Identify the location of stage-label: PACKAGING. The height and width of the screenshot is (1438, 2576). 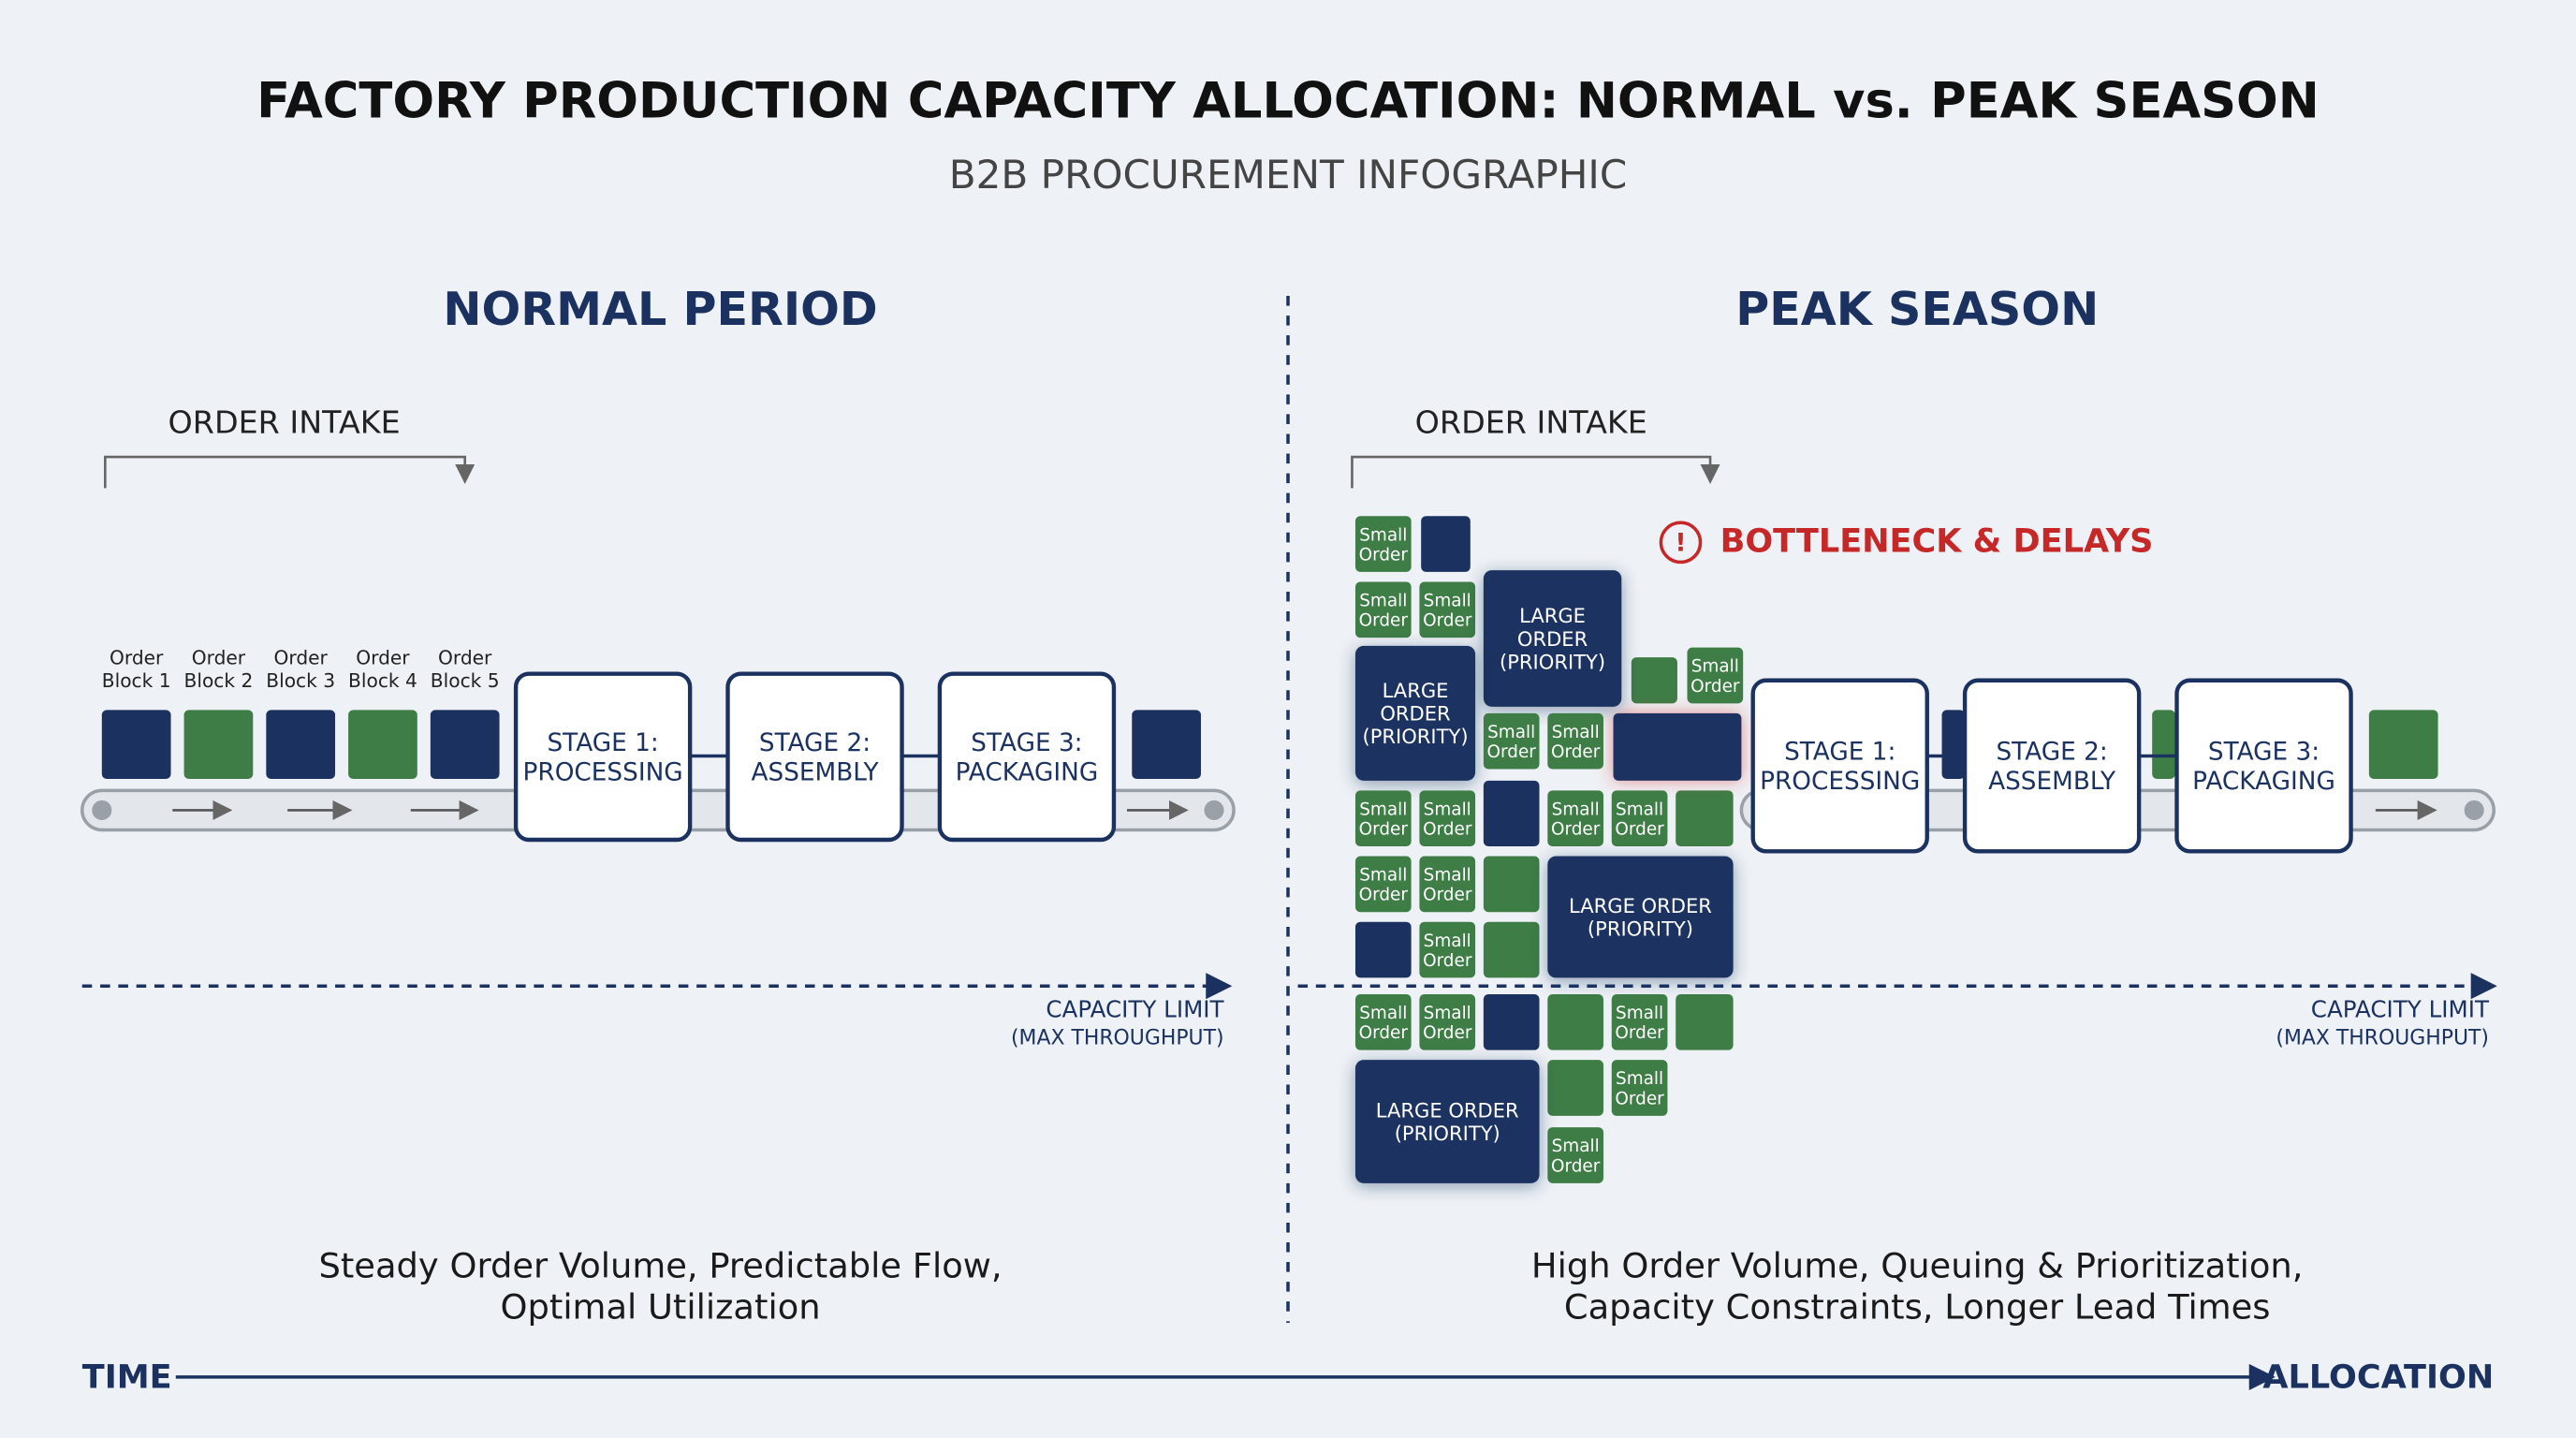
(2263, 782).